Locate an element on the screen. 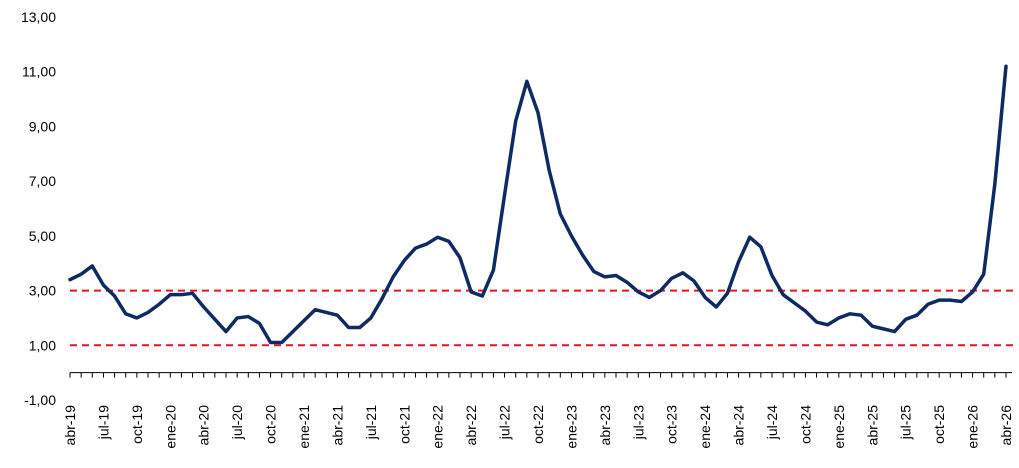 The width and height of the screenshot is (1019, 468). y-tick-label: 13,00 is located at coordinates (38, 17).